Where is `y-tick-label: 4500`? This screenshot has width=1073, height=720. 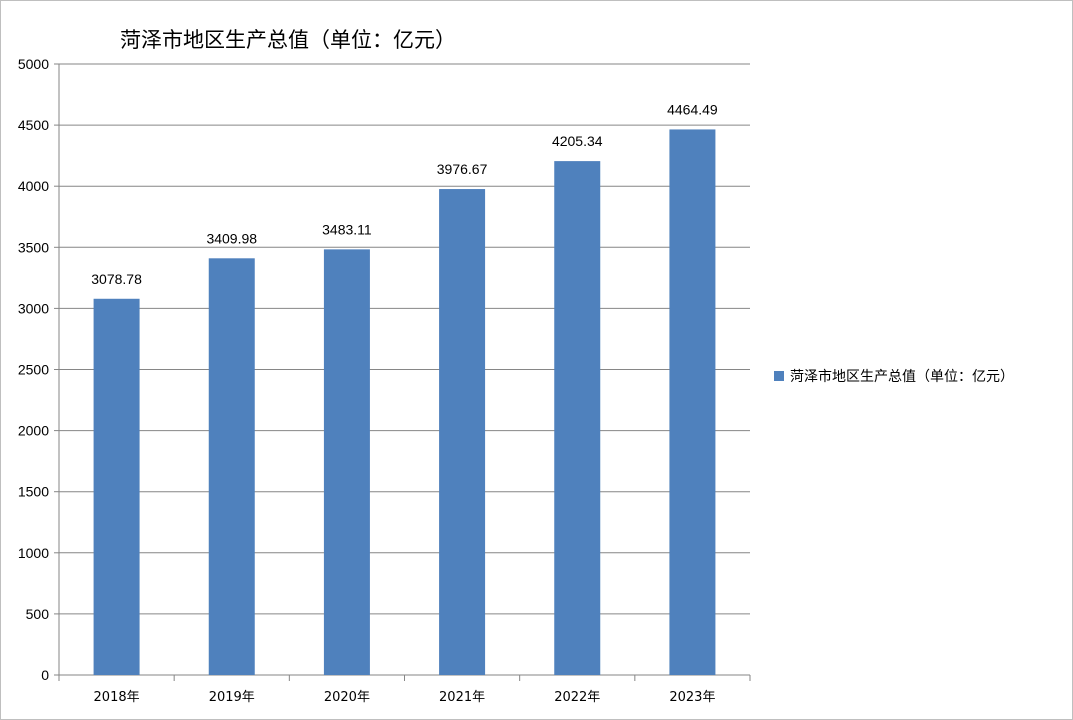 y-tick-label: 4500 is located at coordinates (33, 125).